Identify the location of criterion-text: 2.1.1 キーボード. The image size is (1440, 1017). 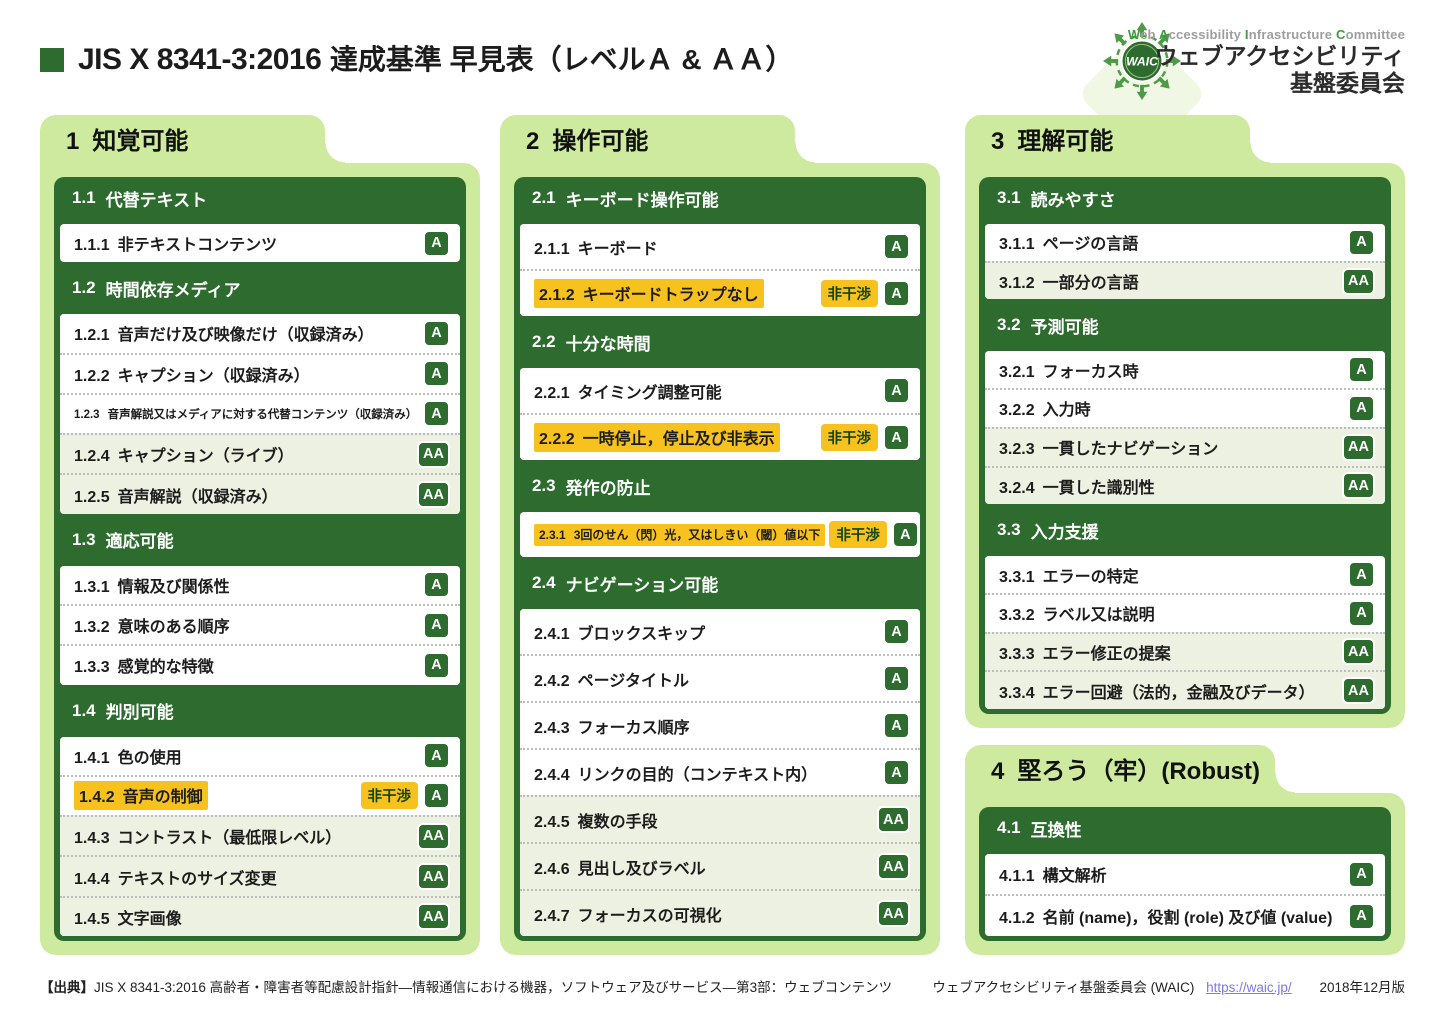
(596, 247).